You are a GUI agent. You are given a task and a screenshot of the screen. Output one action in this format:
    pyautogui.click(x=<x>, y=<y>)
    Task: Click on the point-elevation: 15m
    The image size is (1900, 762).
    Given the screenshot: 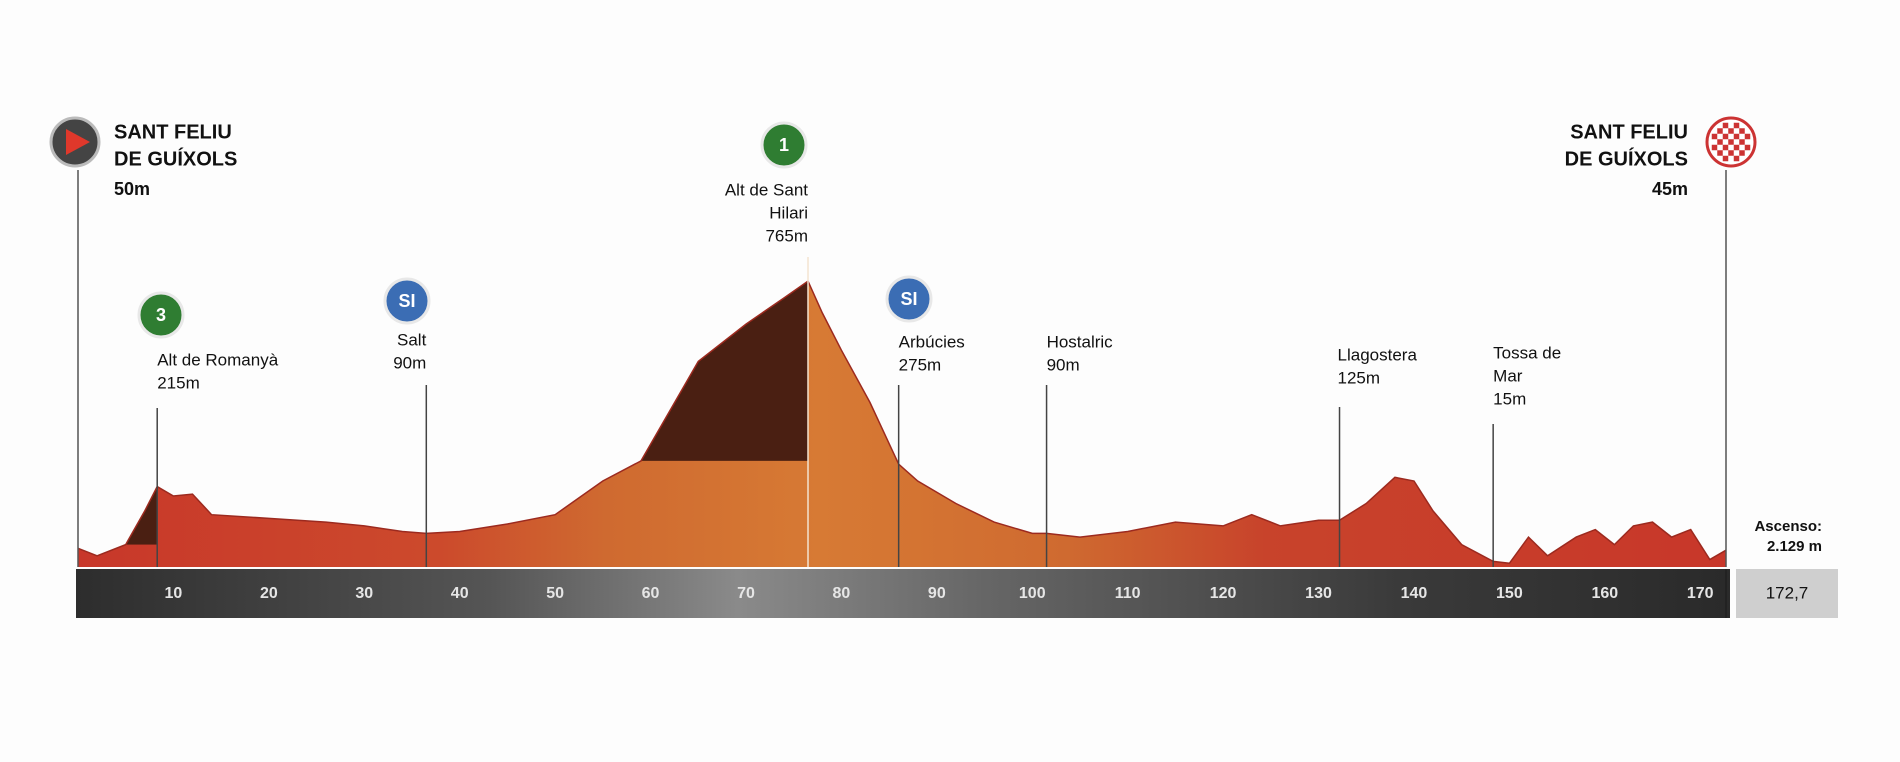 What is the action you would take?
    pyautogui.click(x=1509, y=398)
    